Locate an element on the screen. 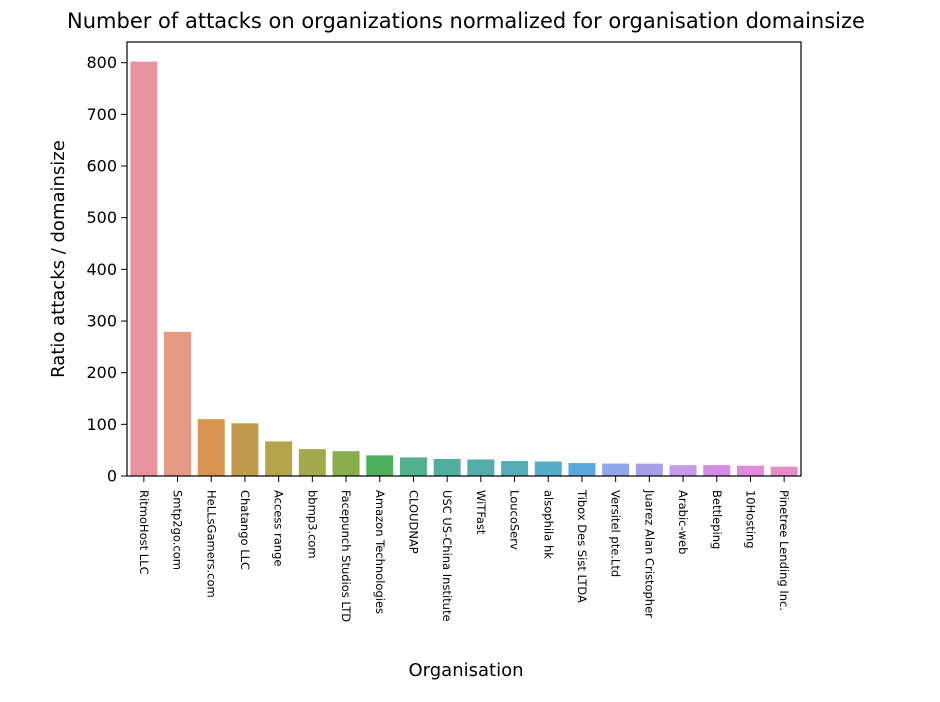 The height and width of the screenshot is (702, 940). y-tick-label-8: 800 is located at coordinates (101, 62).